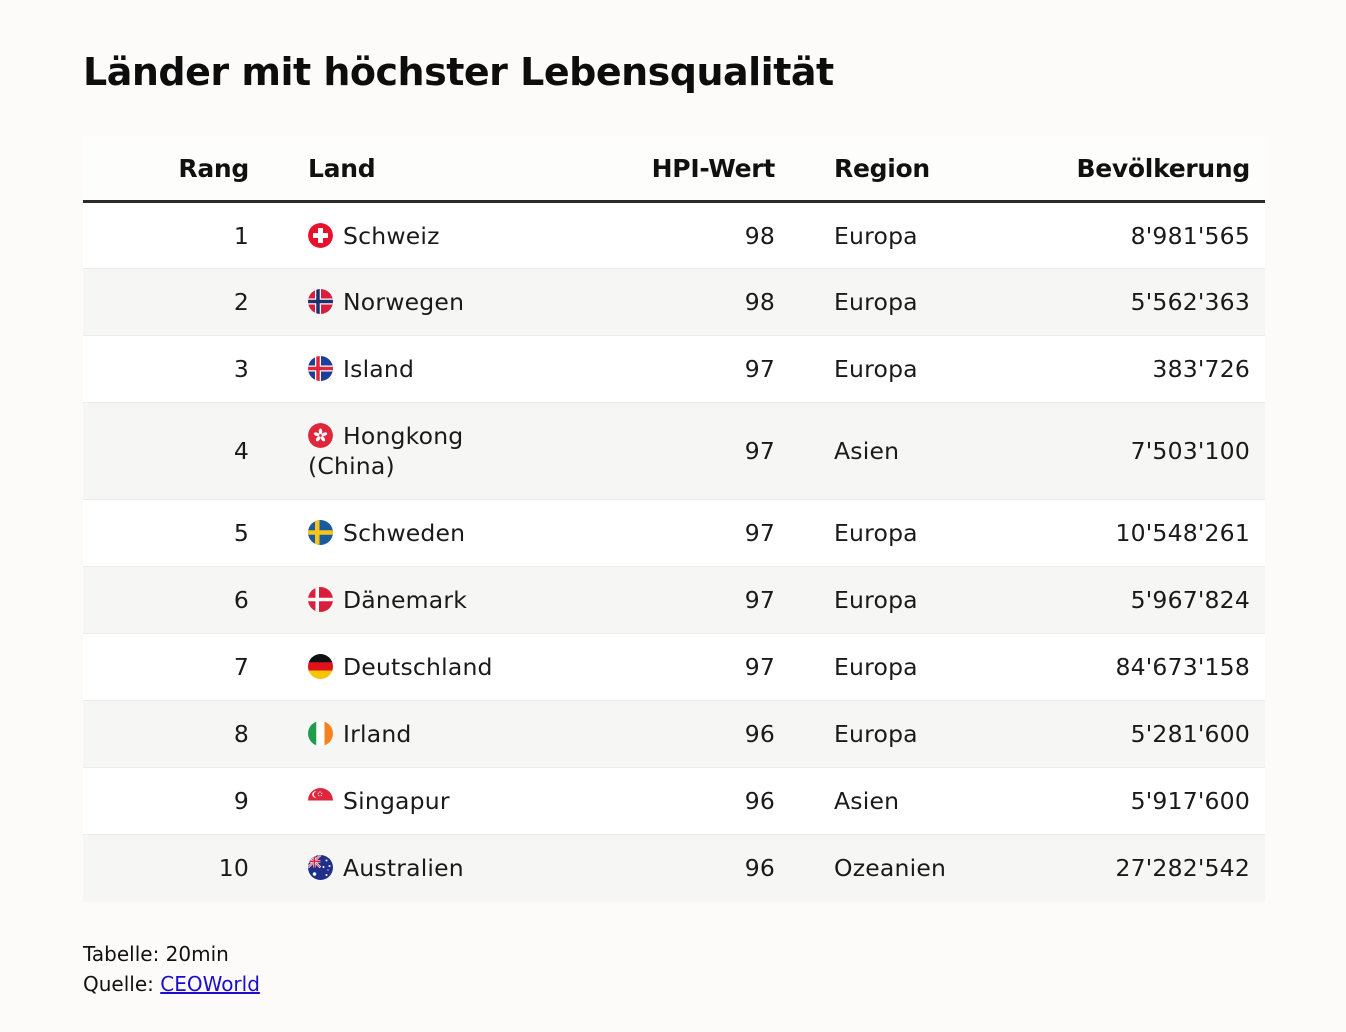 The height and width of the screenshot is (1032, 1346). I want to click on population-cell: 5'967'824, so click(1149, 600).